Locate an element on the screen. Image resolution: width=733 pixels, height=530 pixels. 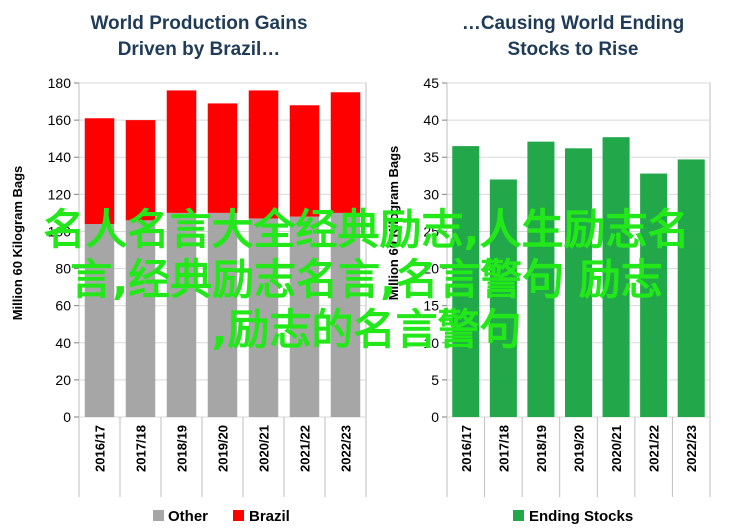
legend-swatch-brazil is located at coordinates (238, 515).